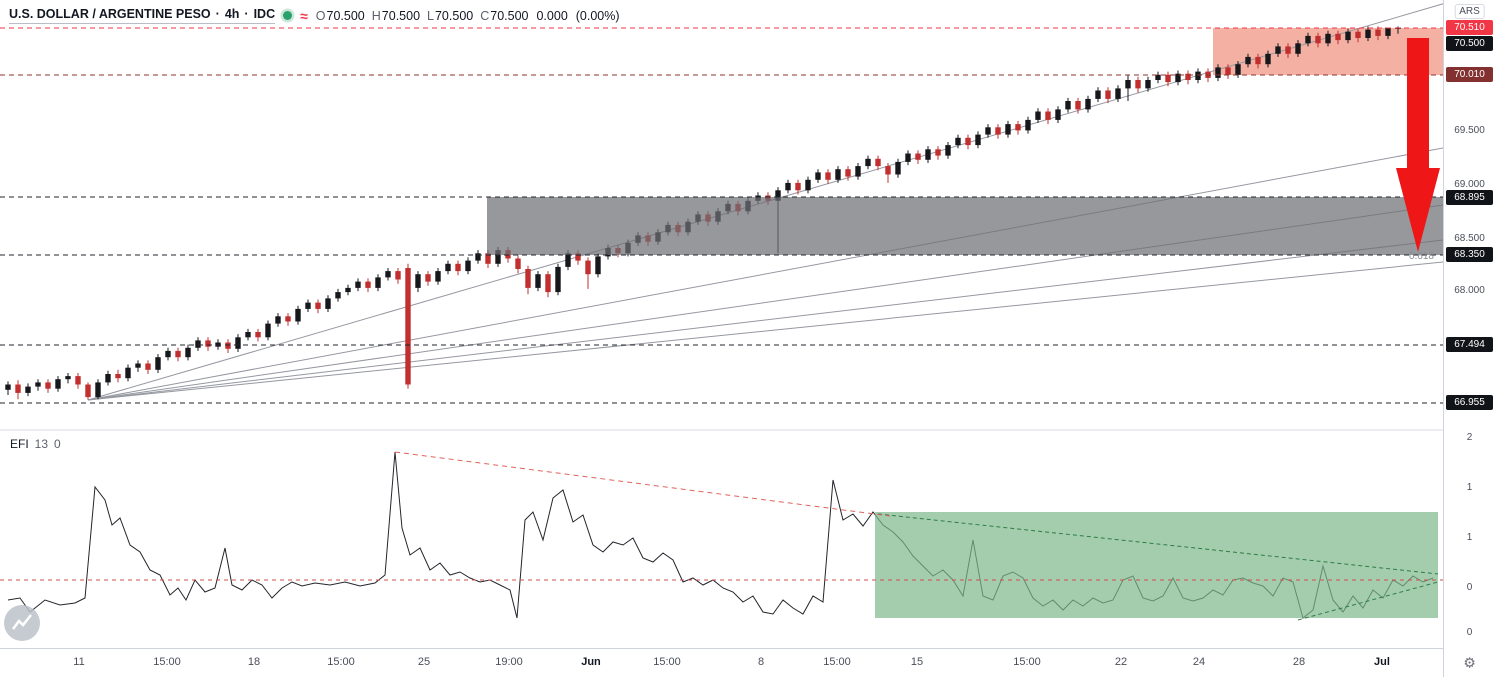 This screenshot has width=1495, height=677. What do you see at coordinates (1469, 402) in the screenshot?
I see `price-axis-label: 66.955` at bounding box center [1469, 402].